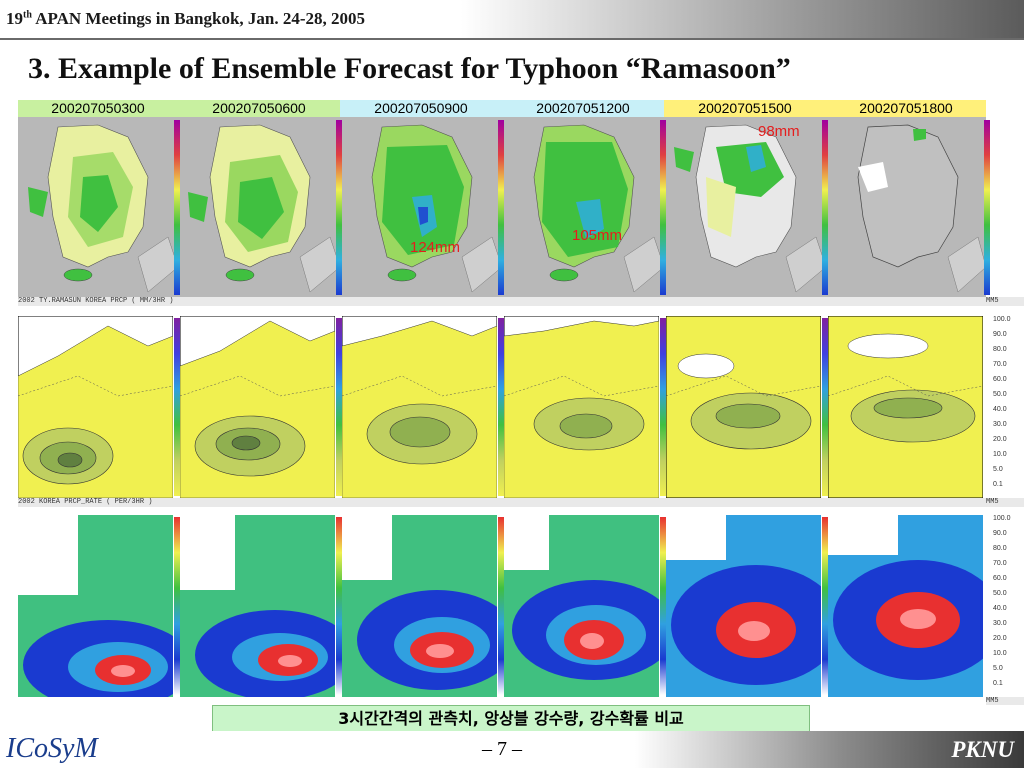  I want to click on note-text: 시간간격의 관측치, 앙상블 강수량, 강수확률 비교, so click(516, 718).